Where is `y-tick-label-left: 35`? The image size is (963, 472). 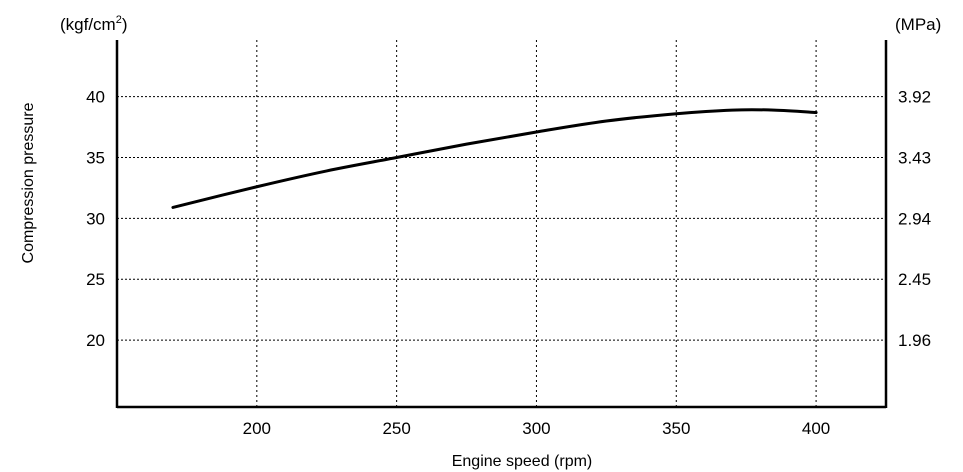 y-tick-label-left: 35 is located at coordinates (95, 158).